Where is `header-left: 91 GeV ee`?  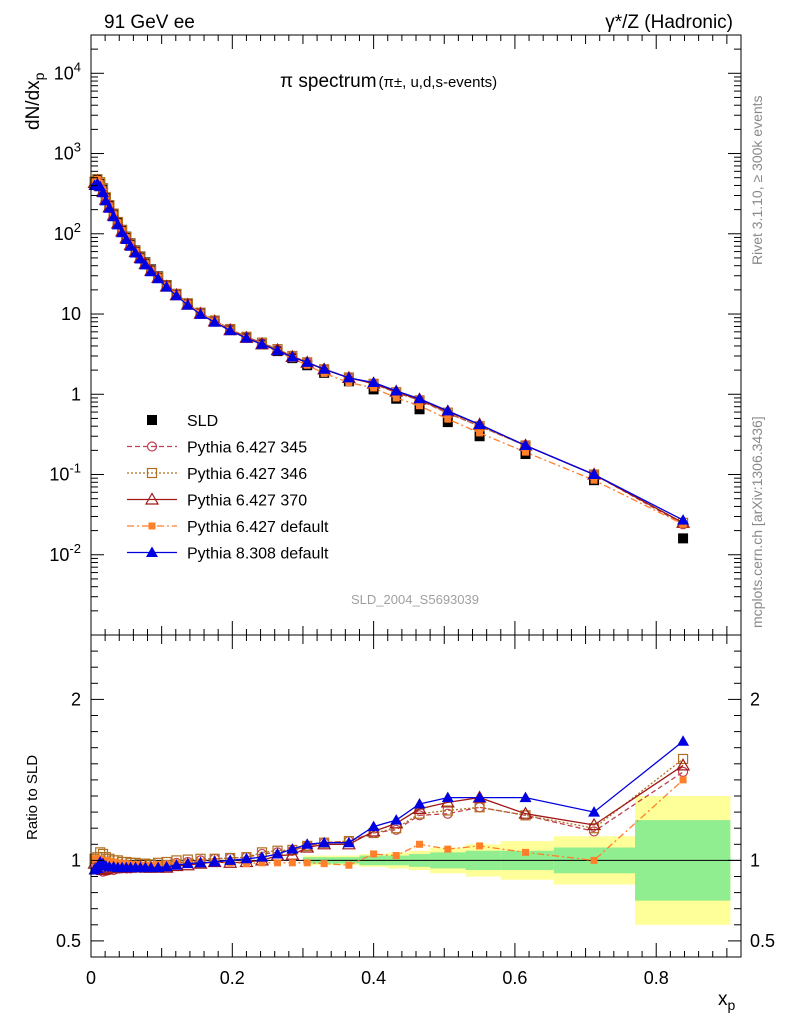 header-left: 91 GeV ee is located at coordinates (149, 22).